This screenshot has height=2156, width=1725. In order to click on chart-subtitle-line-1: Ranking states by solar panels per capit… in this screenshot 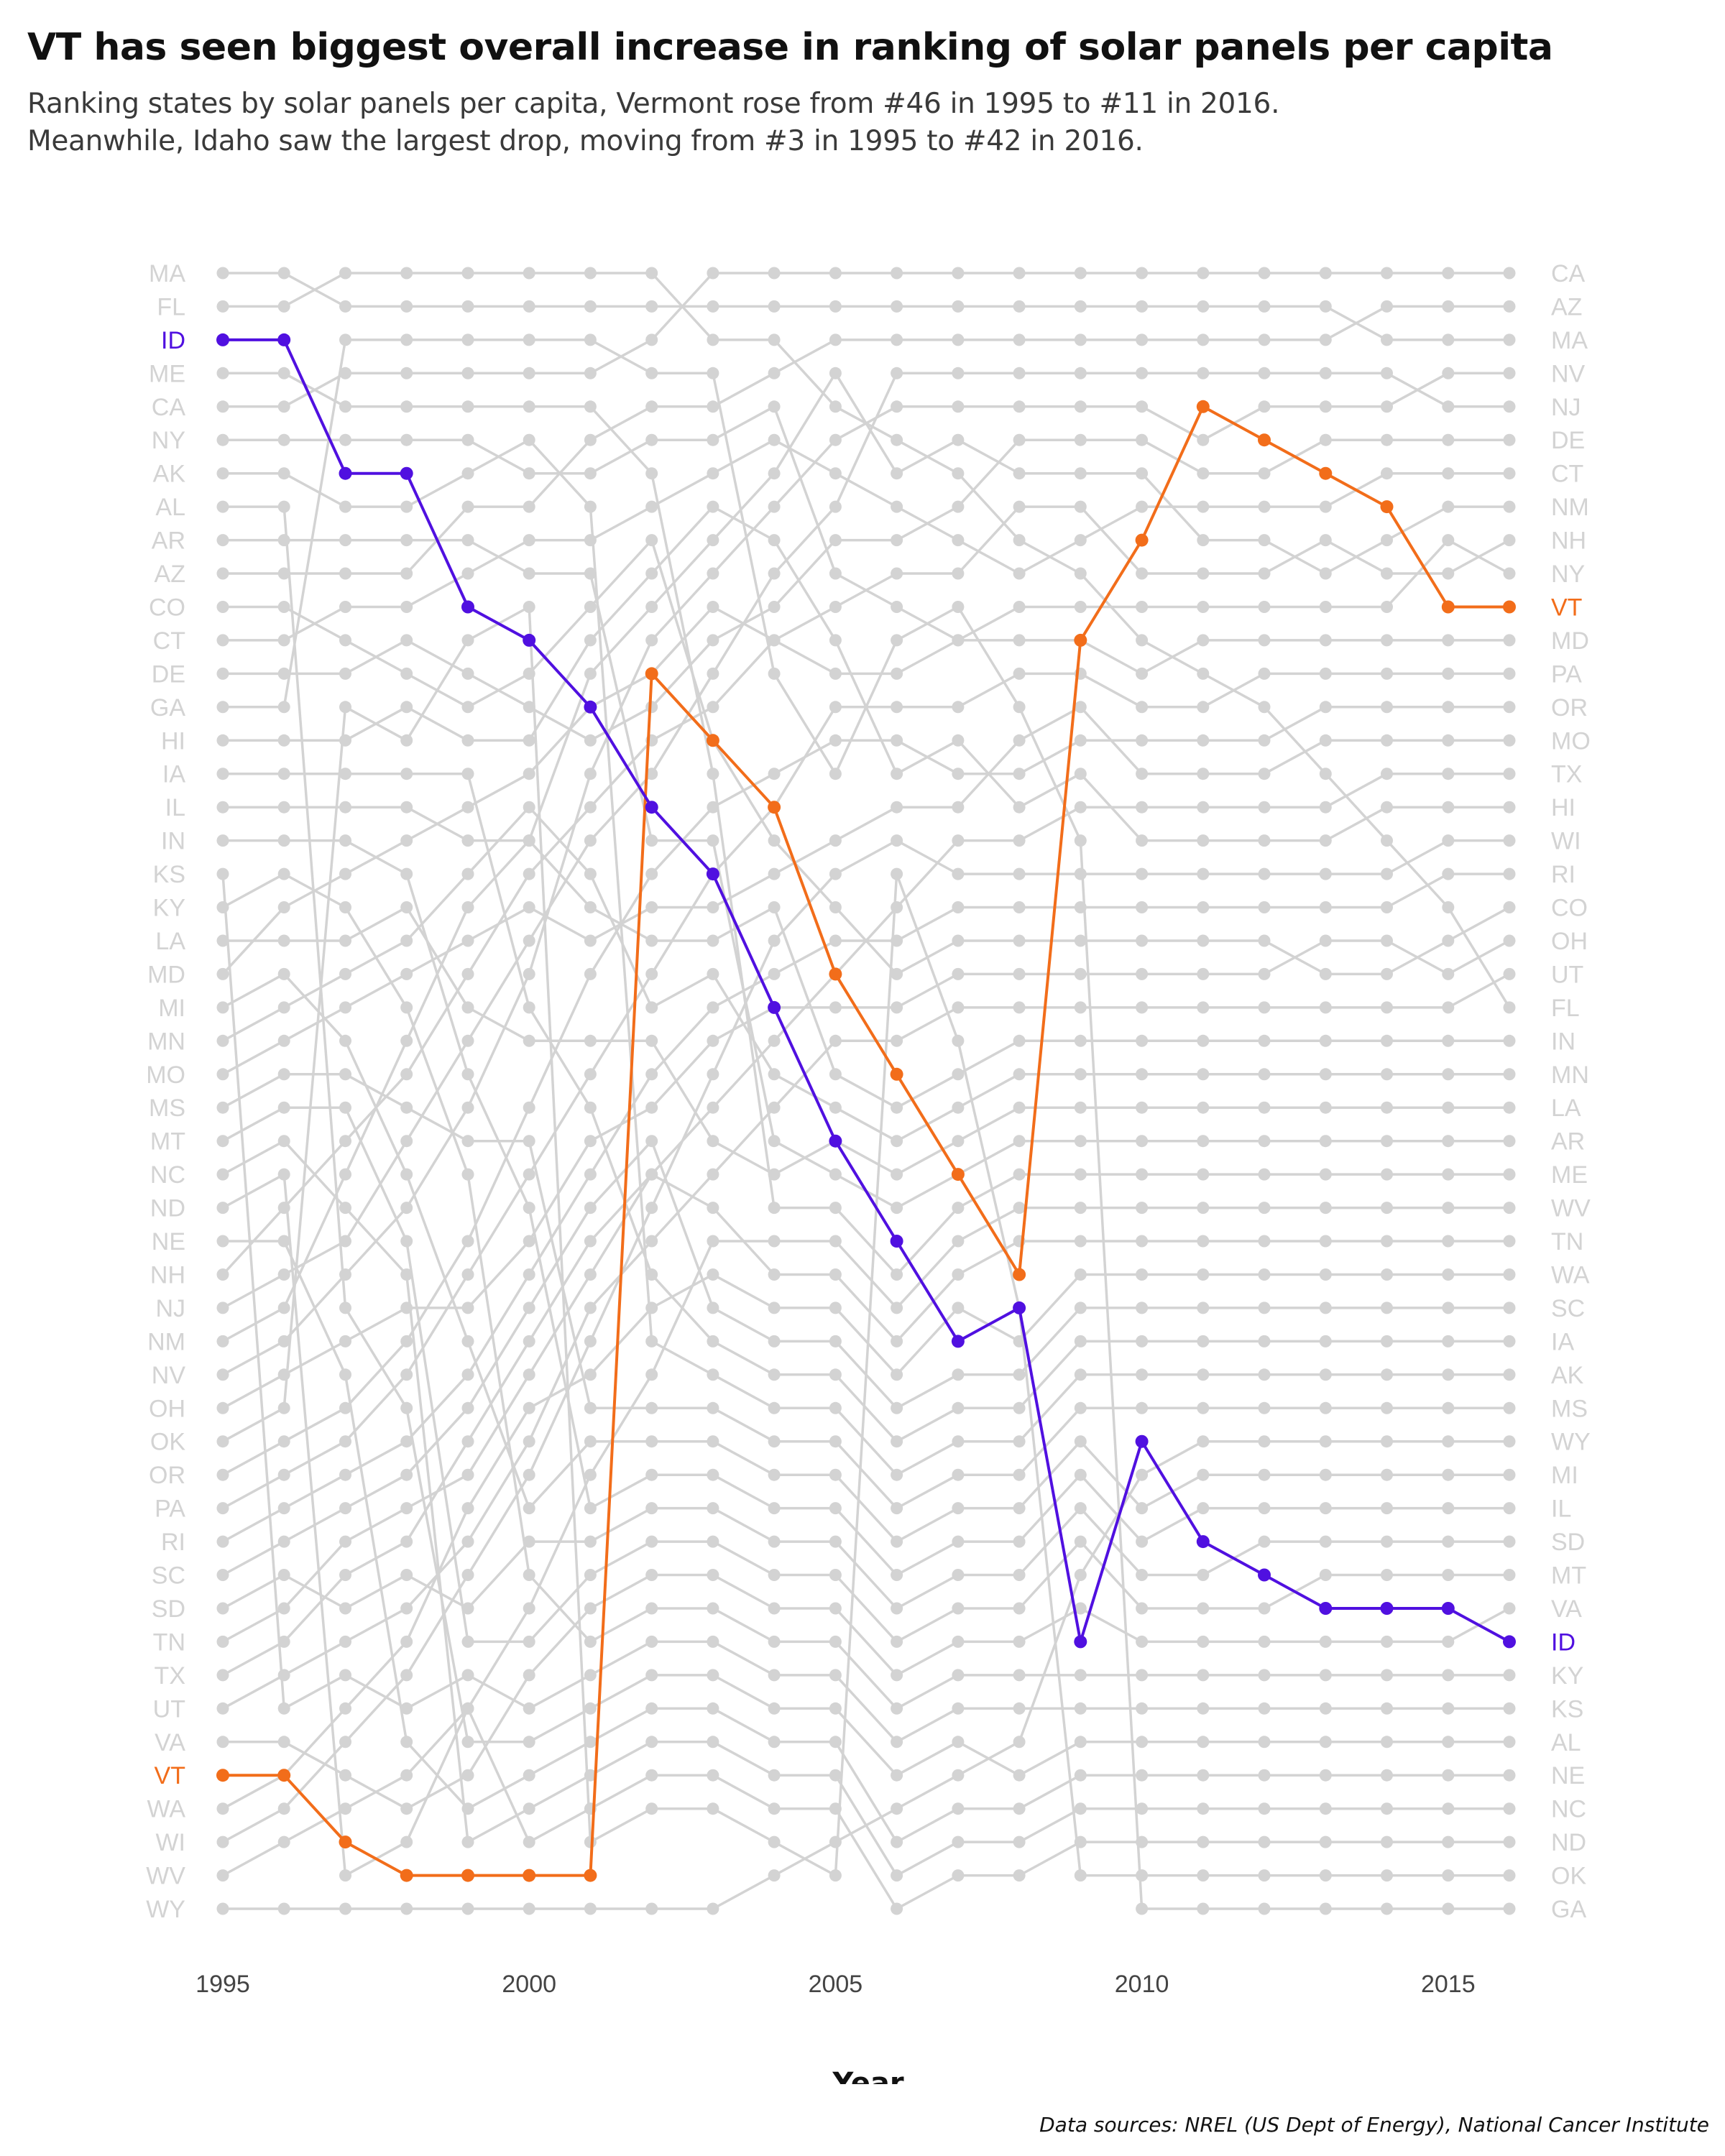, I will do `click(653, 104)`.